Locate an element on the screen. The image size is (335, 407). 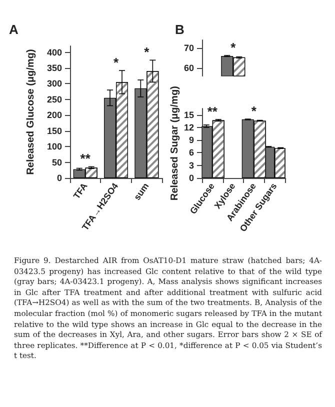
y-tick-label: 400 is located at coordinates (54, 52).